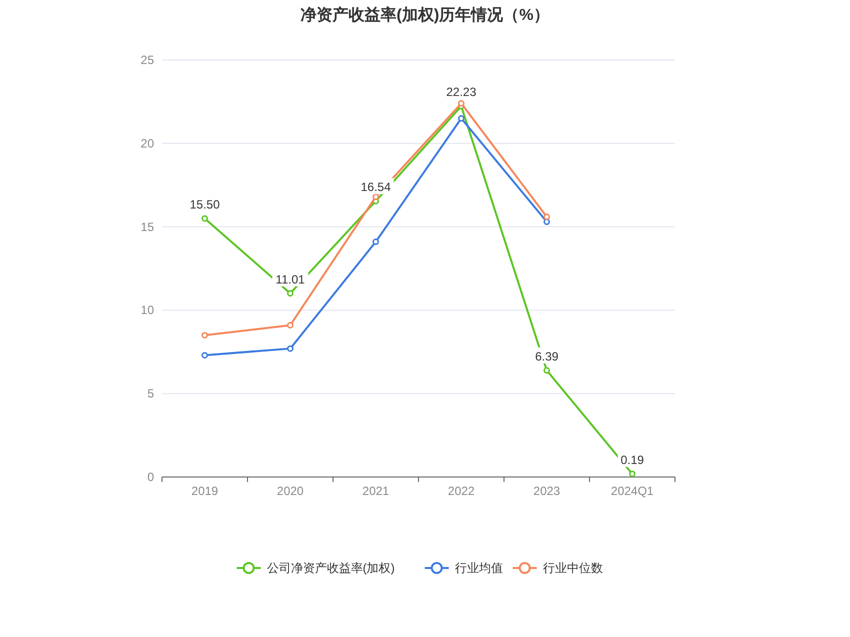 The height and width of the screenshot is (637, 850). What do you see at coordinates (546, 491) in the screenshot?
I see `x-tick-label: 2023` at bounding box center [546, 491].